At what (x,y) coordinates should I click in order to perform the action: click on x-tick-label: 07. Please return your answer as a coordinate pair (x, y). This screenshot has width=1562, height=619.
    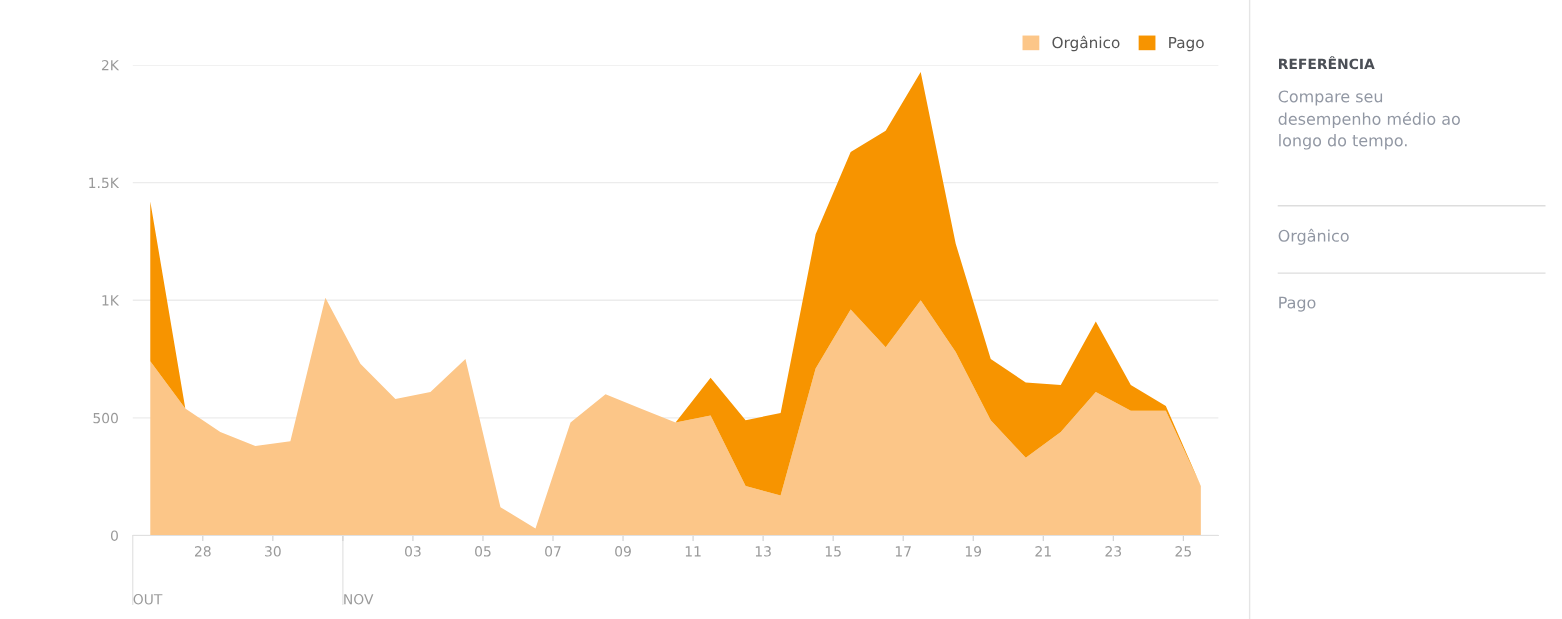
    Looking at the image, I should click on (553, 551).